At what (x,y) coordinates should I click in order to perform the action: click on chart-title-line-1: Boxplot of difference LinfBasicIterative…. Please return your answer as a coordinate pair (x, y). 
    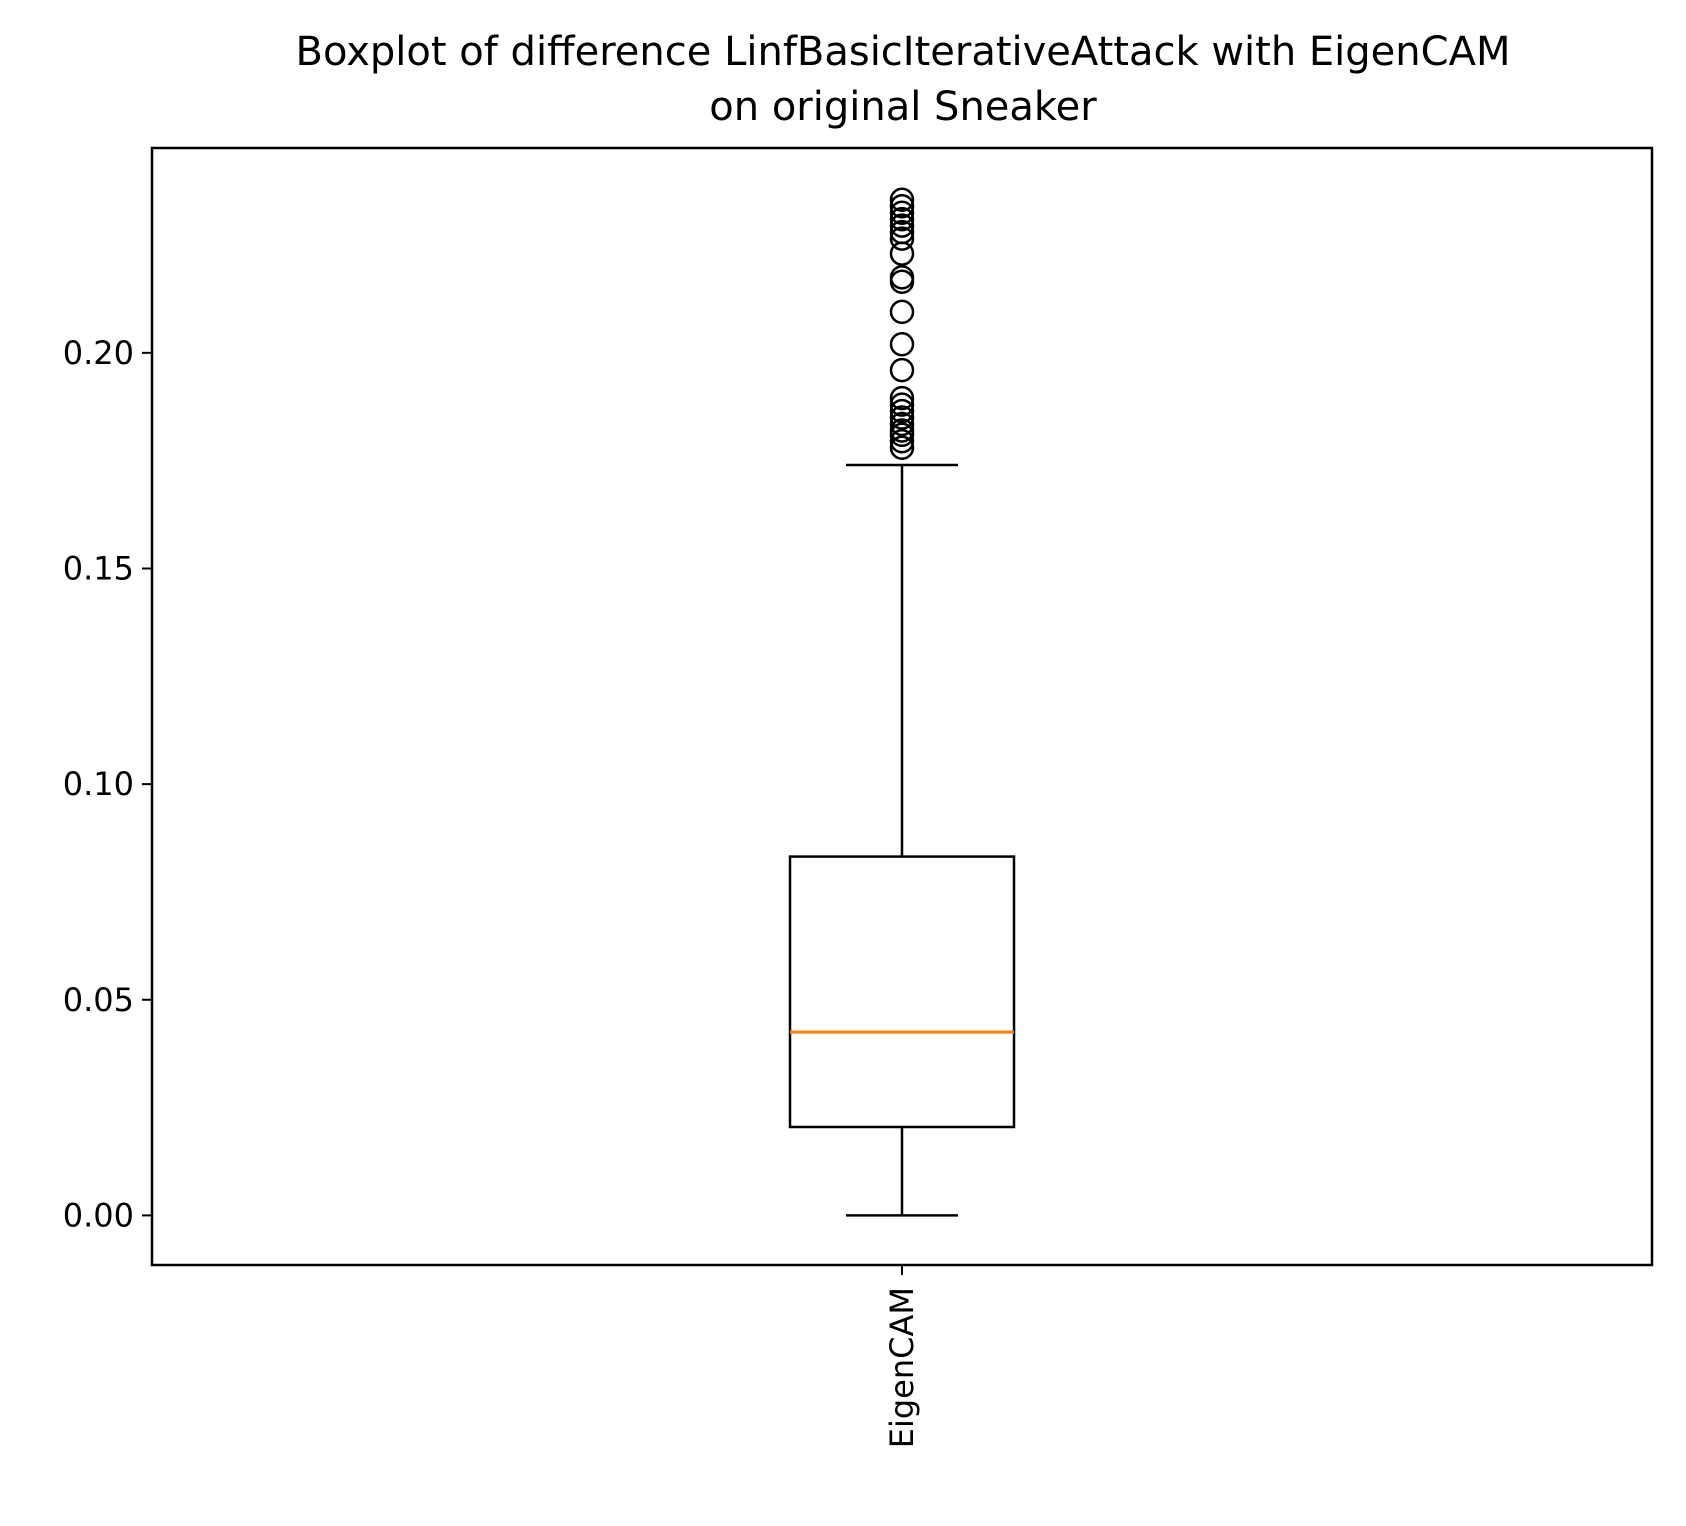
    Looking at the image, I should click on (903, 52).